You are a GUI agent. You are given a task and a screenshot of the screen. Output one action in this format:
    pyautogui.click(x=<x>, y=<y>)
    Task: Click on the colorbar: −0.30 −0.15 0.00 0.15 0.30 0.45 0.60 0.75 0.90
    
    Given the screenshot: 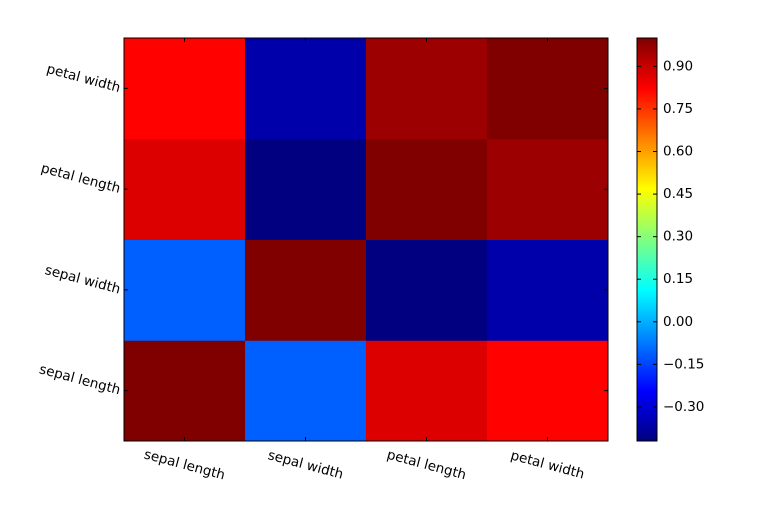 What is the action you would take?
    pyautogui.click(x=670, y=239)
    